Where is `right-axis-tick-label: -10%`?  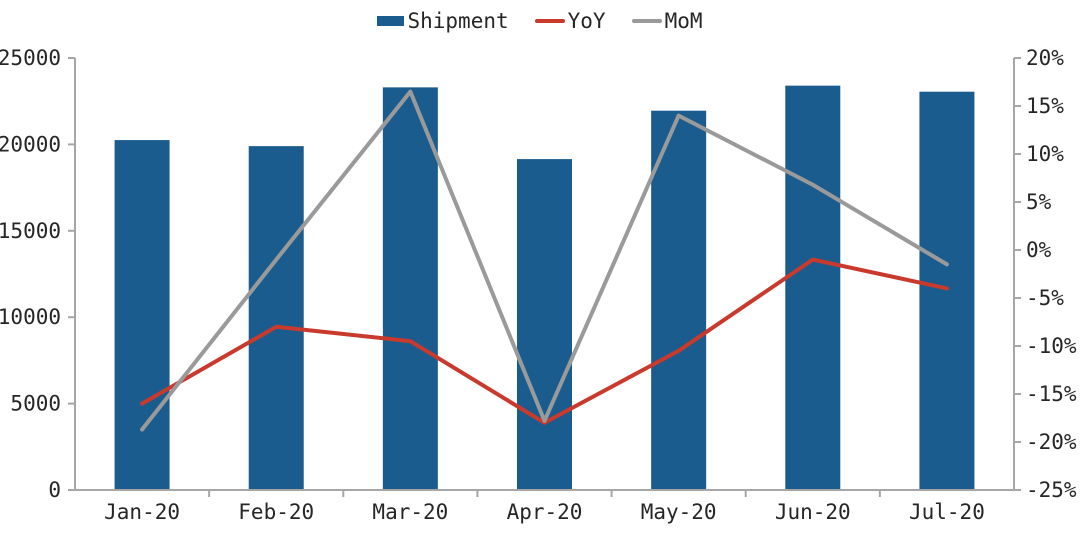 right-axis-tick-label: -10% is located at coordinates (1051, 346).